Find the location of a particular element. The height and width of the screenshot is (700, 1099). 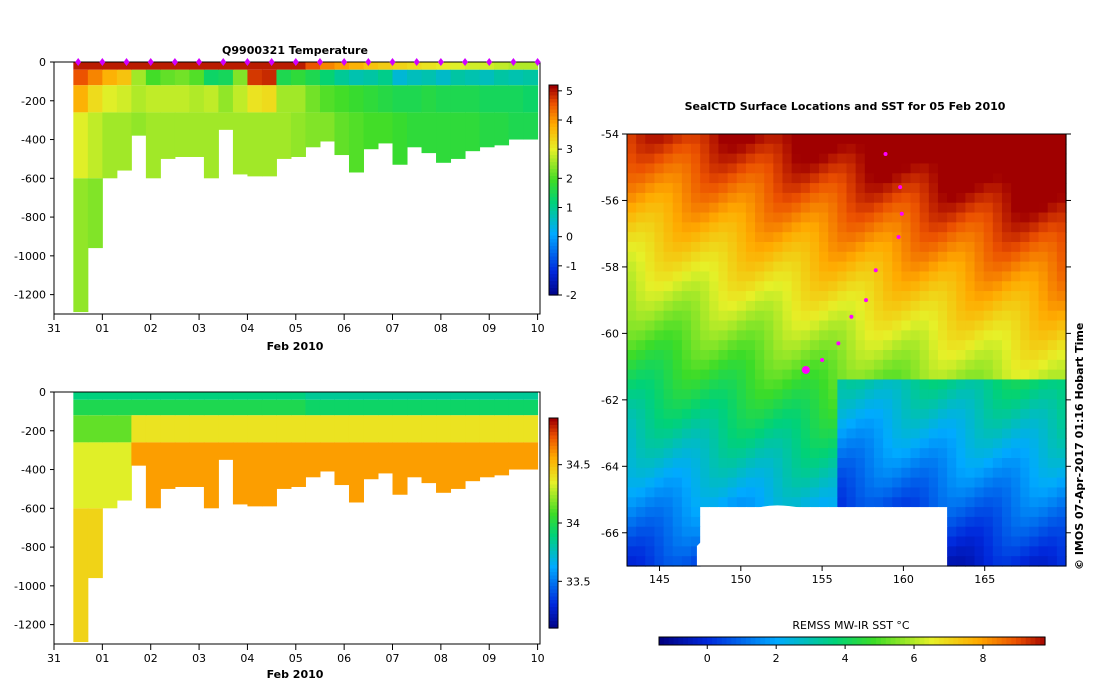

y-tick-label: -600 is located at coordinates (33, 178).